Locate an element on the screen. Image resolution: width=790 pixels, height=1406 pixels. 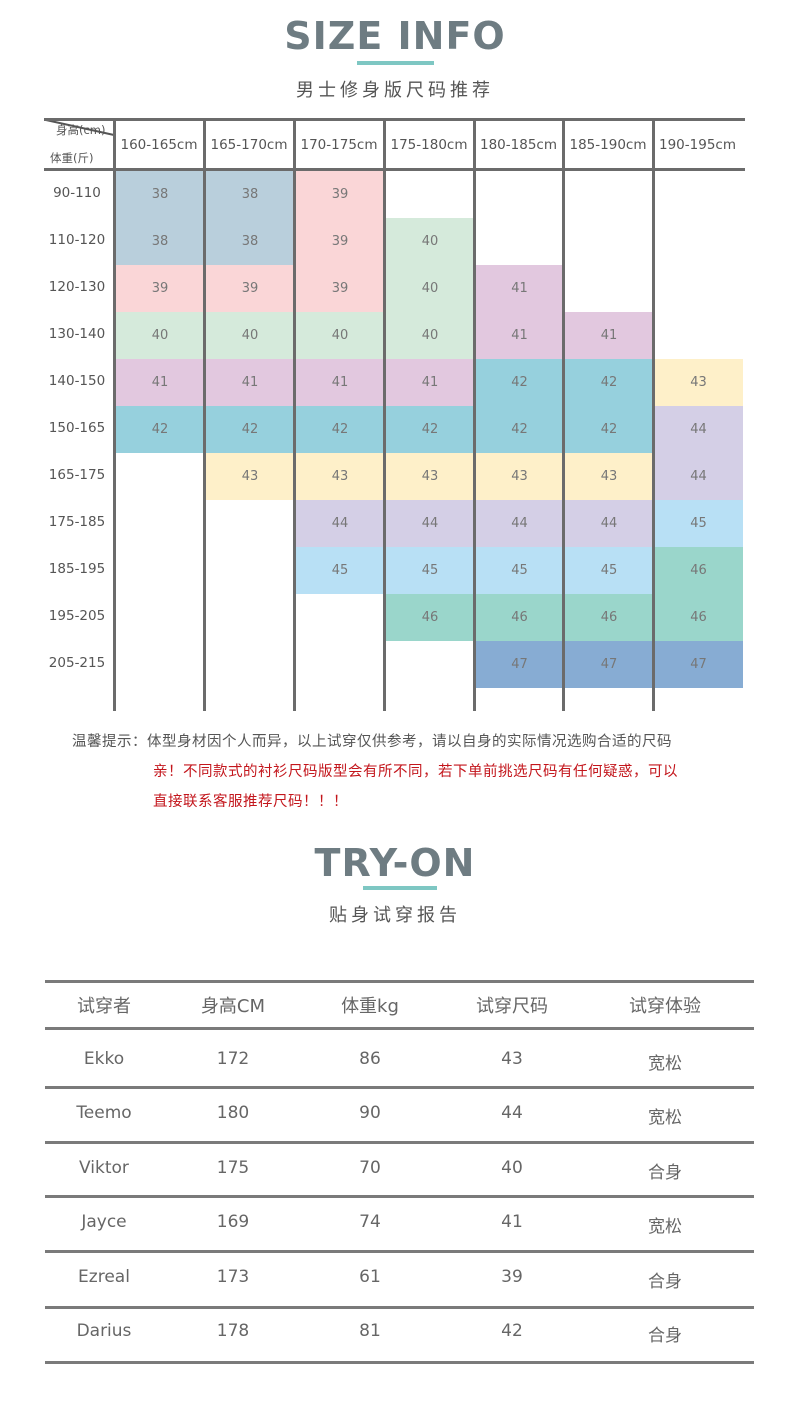
corner-weight-label: 体重(斤) is located at coordinates (72, 158).